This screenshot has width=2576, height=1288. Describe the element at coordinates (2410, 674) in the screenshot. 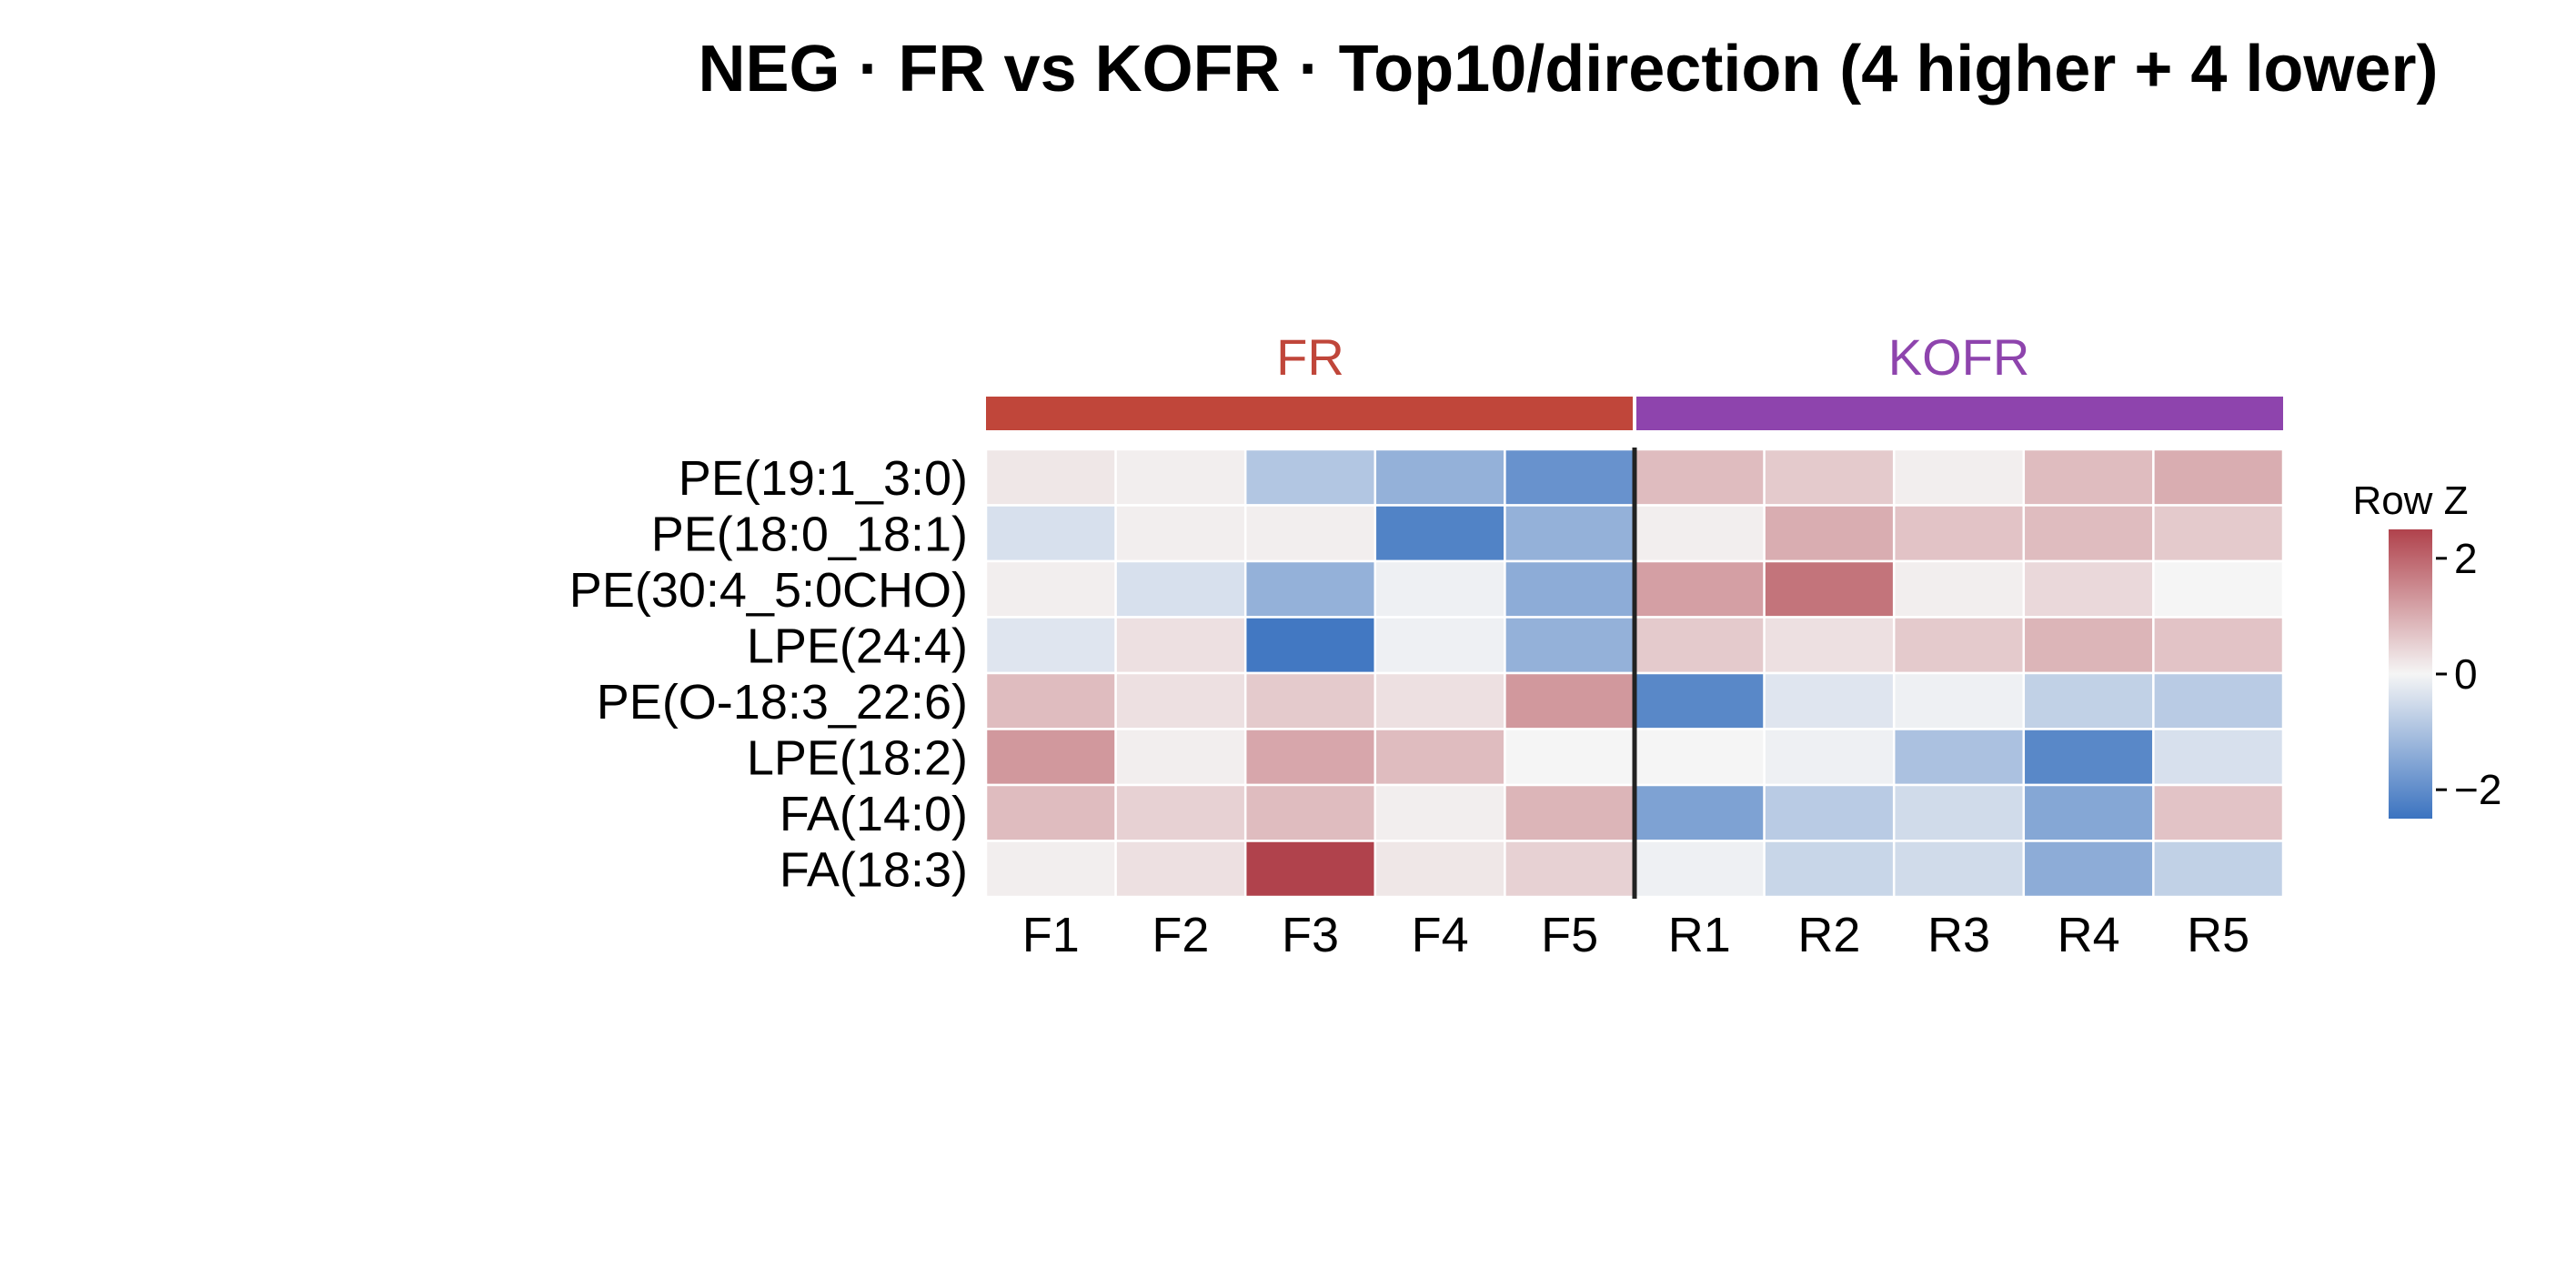

I see `legend-colorbar` at that location.